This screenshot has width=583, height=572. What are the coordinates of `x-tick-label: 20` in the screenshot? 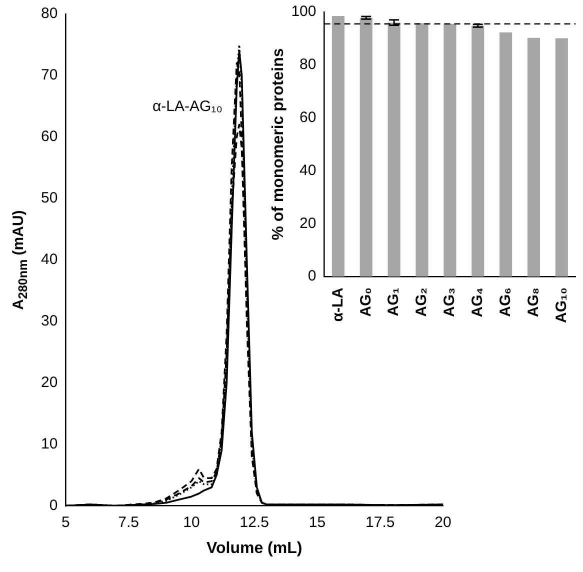 It's located at (443, 522).